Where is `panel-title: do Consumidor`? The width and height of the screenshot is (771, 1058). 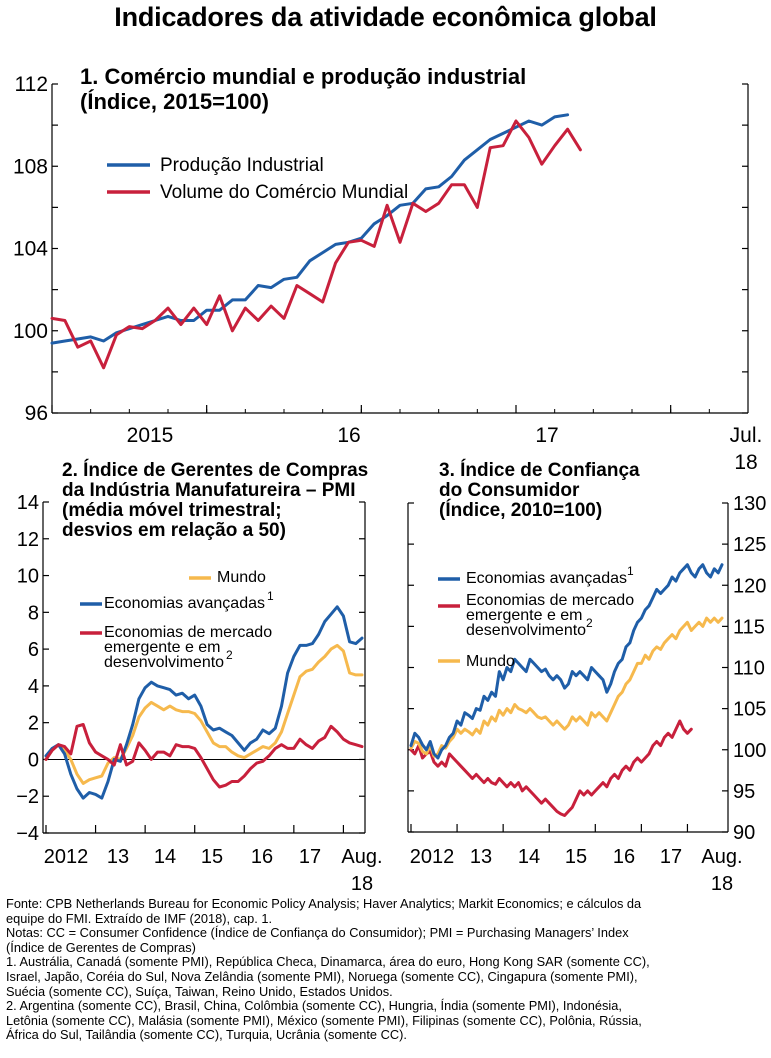 panel-title: do Consumidor is located at coordinates (509, 490).